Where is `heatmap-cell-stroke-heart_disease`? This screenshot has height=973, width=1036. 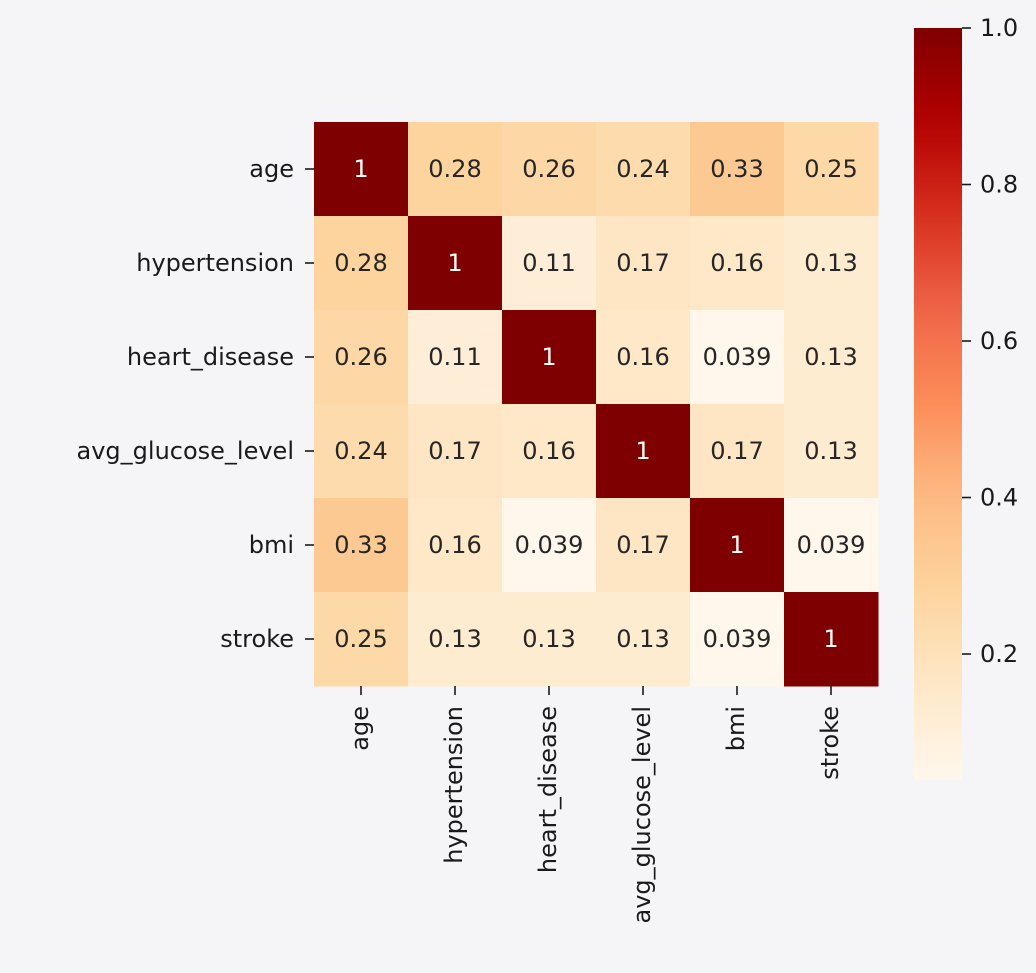 heatmap-cell-stroke-heart_disease is located at coordinates (549, 639).